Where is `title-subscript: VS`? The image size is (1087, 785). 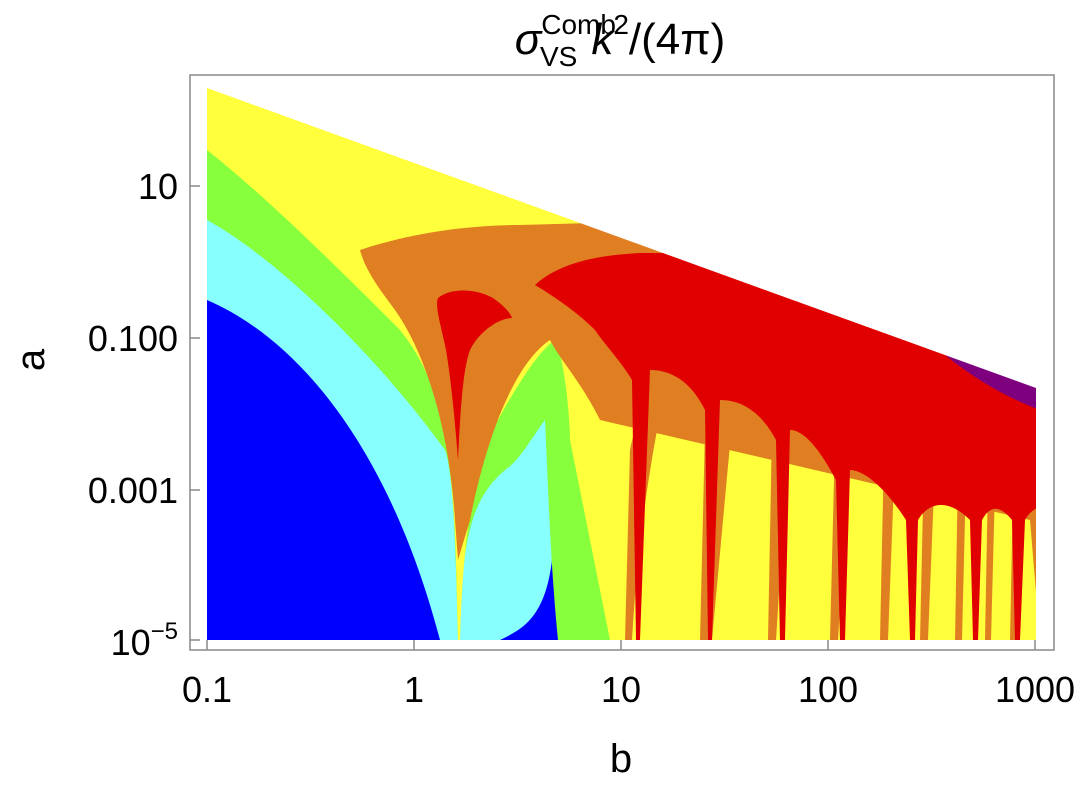
title-subscript: VS is located at coordinates (558, 56).